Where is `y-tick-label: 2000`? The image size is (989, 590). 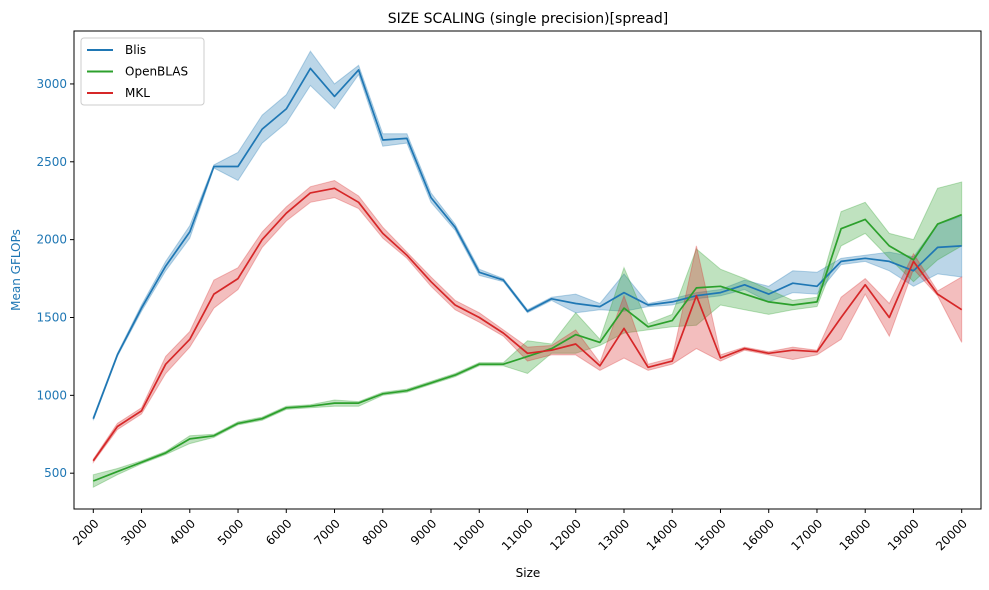 y-tick-label: 2000 is located at coordinates (51, 240).